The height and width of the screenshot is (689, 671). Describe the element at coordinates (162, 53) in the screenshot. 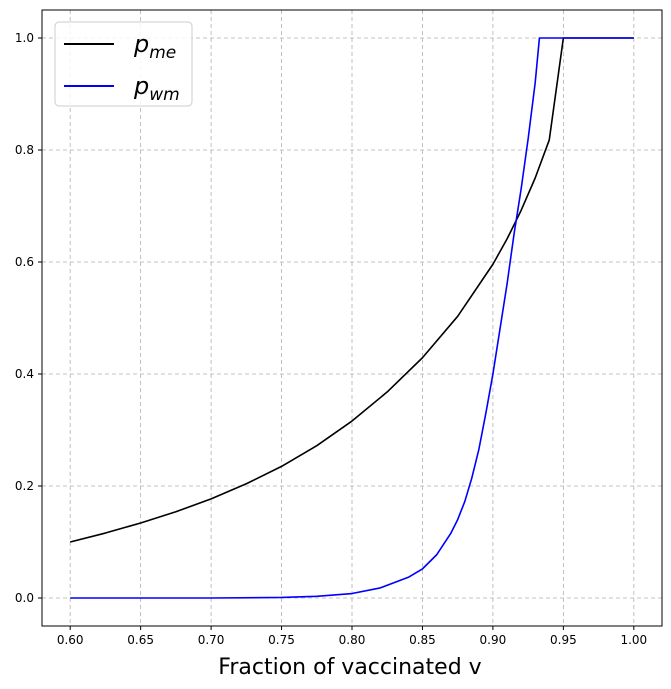

I see `legend-label-subscript: me` at that location.